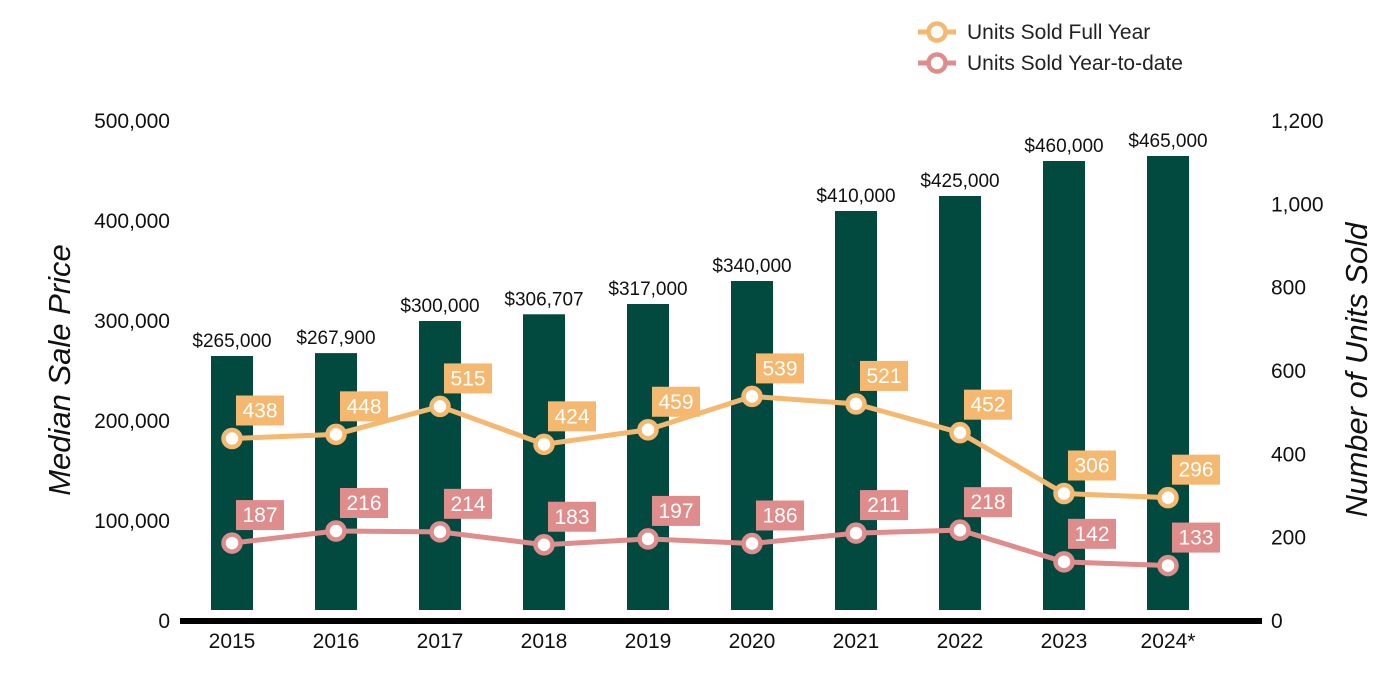  What do you see at coordinates (231, 341) in the screenshot?
I see `bar-value-label: $265,000` at bounding box center [231, 341].